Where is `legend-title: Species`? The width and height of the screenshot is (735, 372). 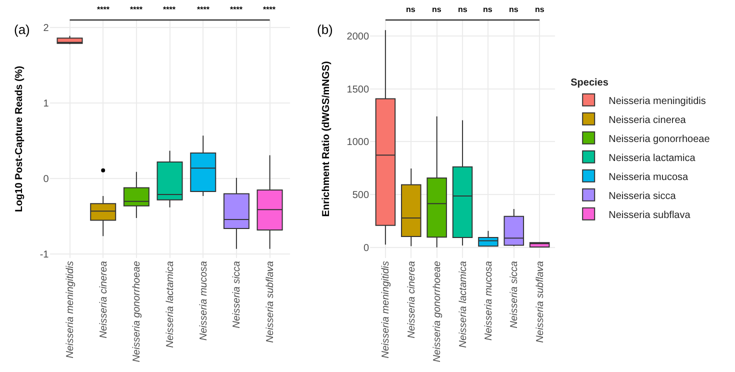 legend-title: Species is located at coordinates (589, 82).